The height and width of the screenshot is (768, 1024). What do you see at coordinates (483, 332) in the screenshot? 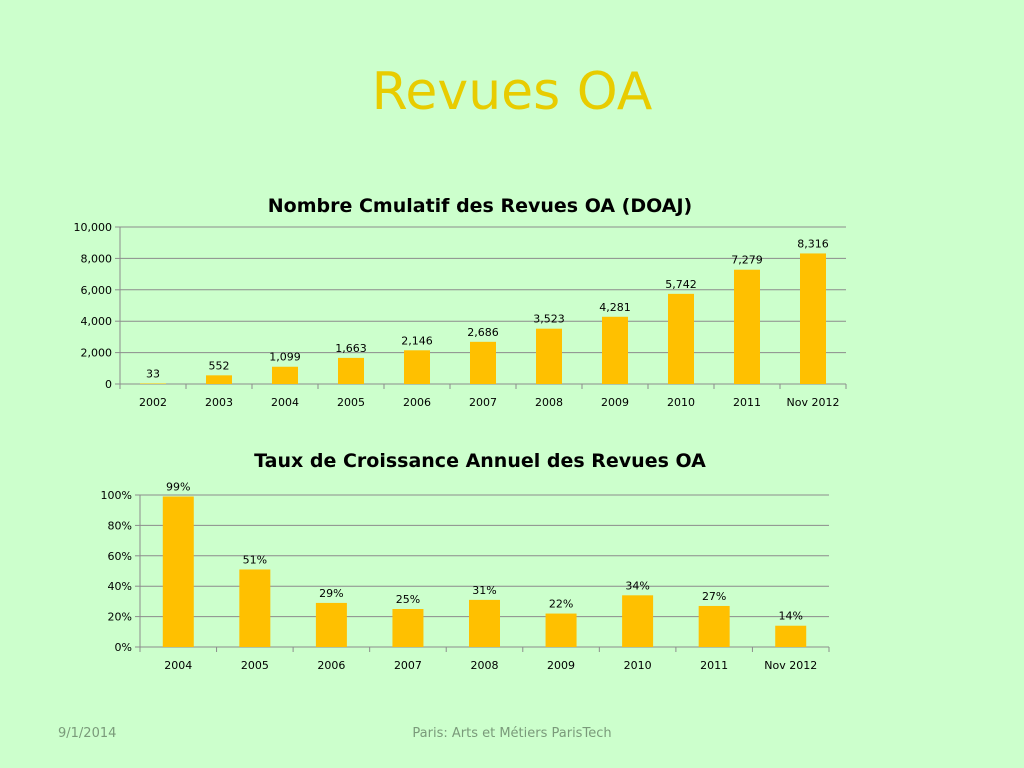
I see `chart1-data-label: 2,686` at bounding box center [483, 332].